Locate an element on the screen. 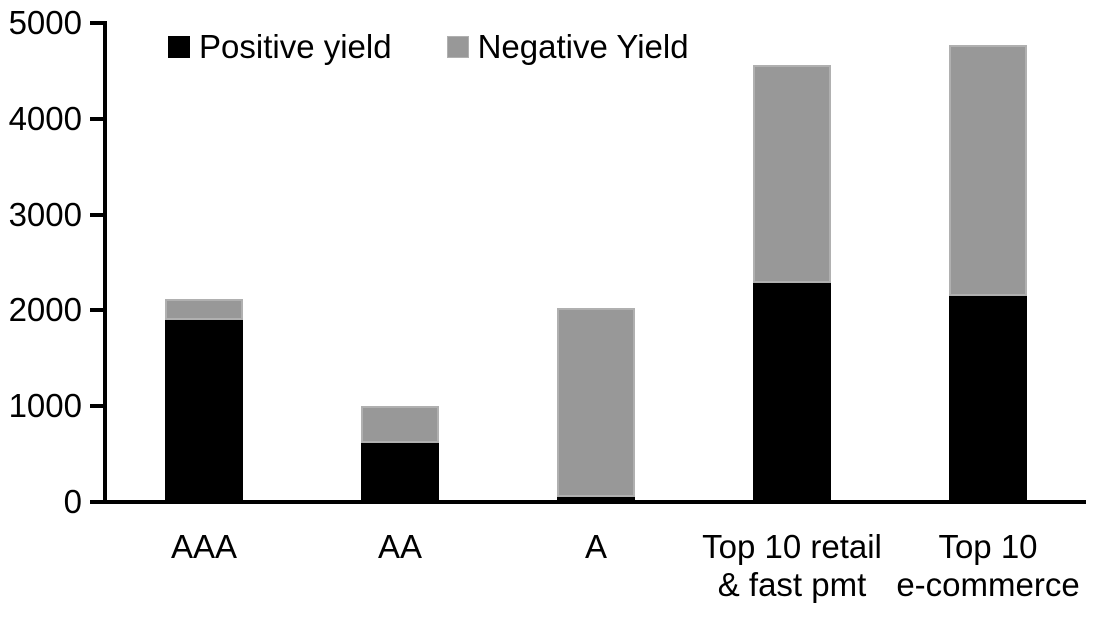 The width and height of the screenshot is (1102, 618). legend: Positive yield Negative Yield is located at coordinates (428, 47).